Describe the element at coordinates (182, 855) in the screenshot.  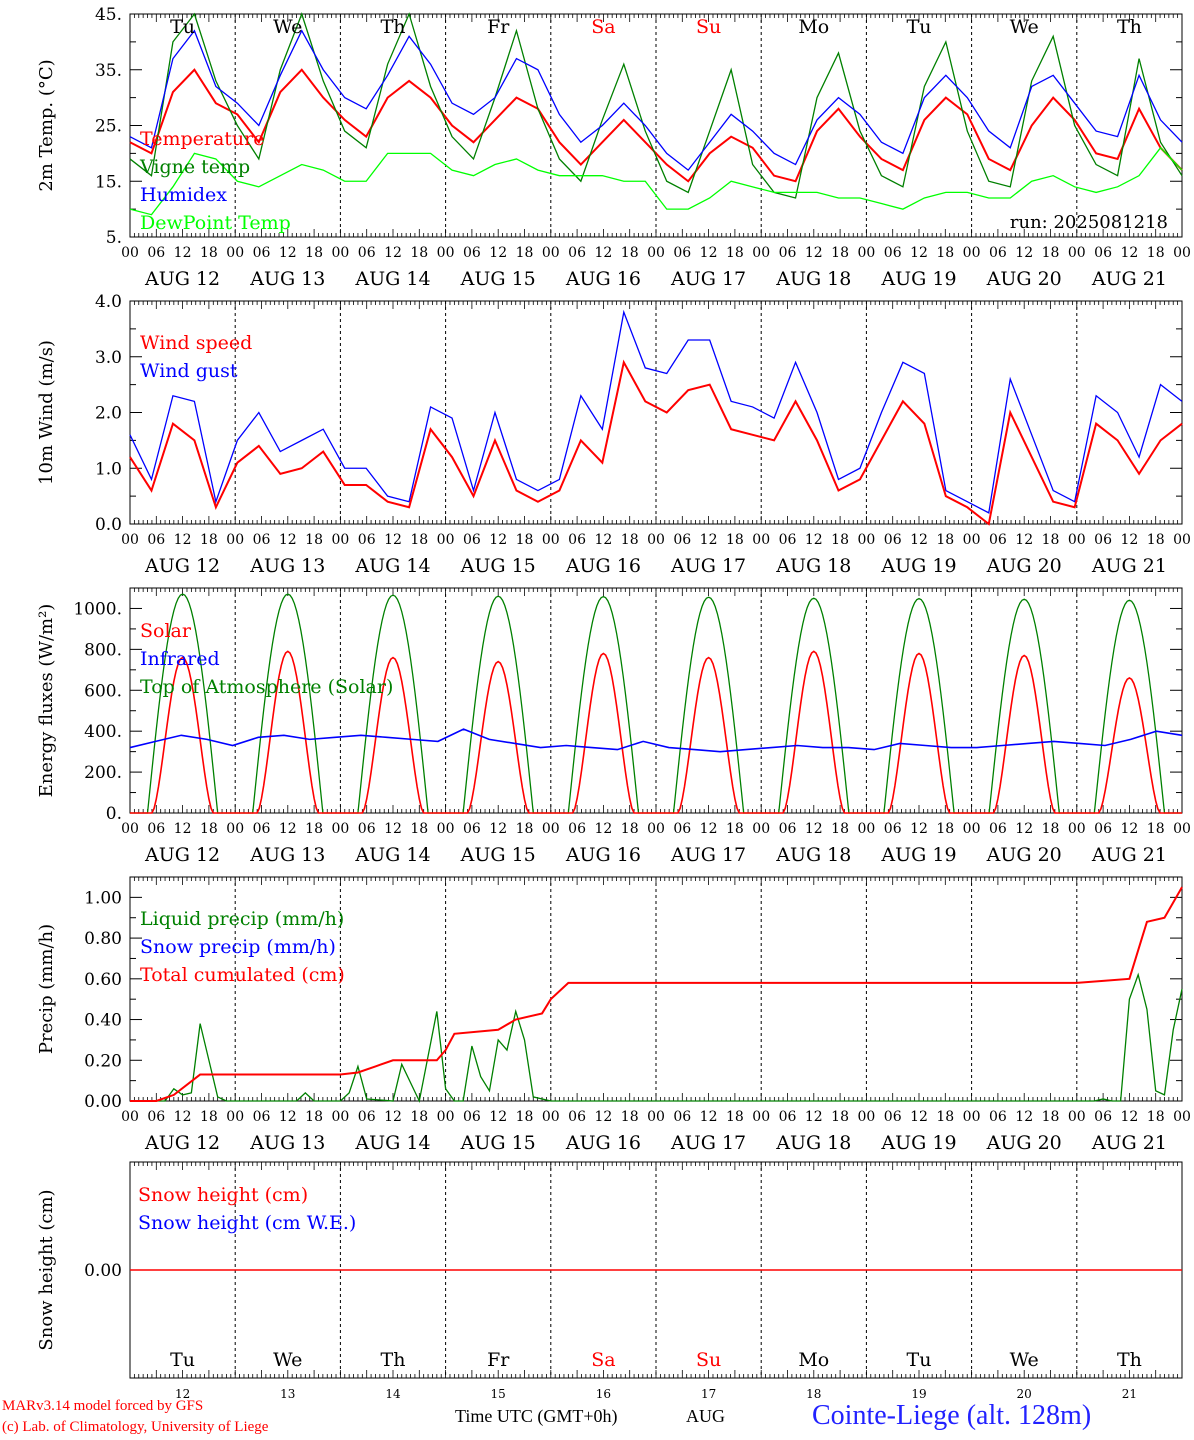
I see `x-date-label: AUG 12` at that location.